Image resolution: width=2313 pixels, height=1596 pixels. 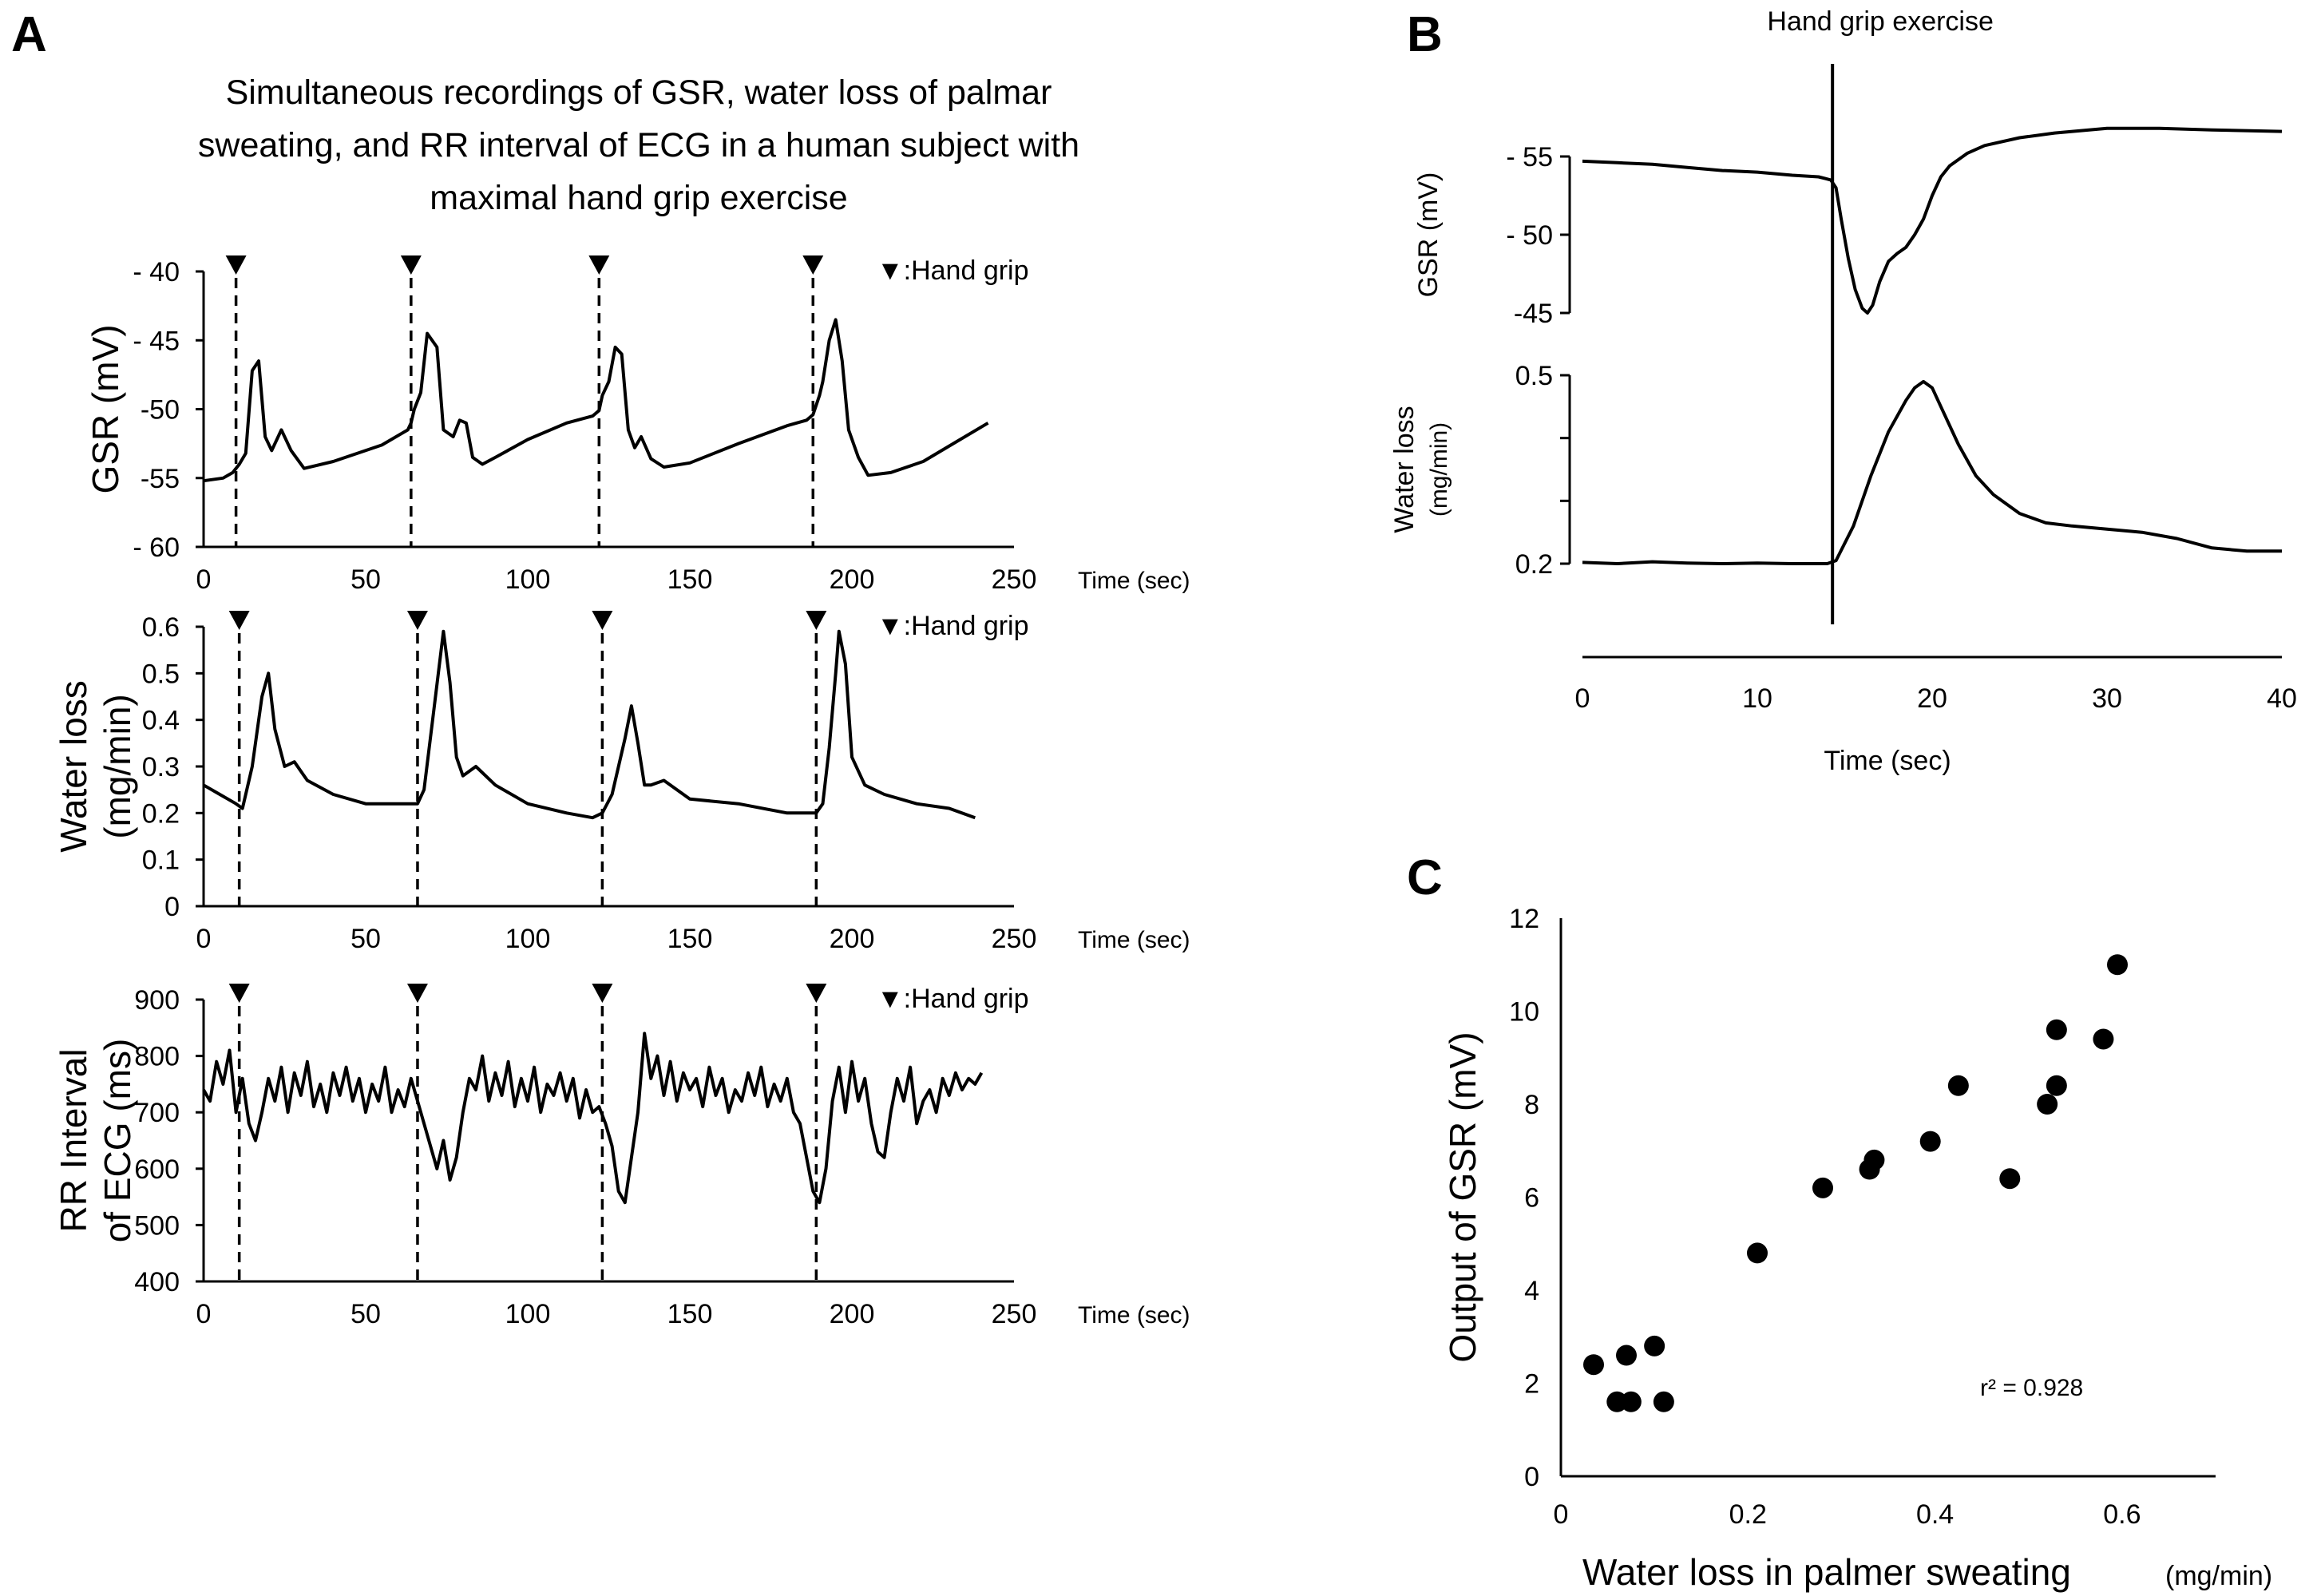 What do you see at coordinates (161, 861) in the screenshot?
I see `y-tick-label: 0.1` at bounding box center [161, 861].